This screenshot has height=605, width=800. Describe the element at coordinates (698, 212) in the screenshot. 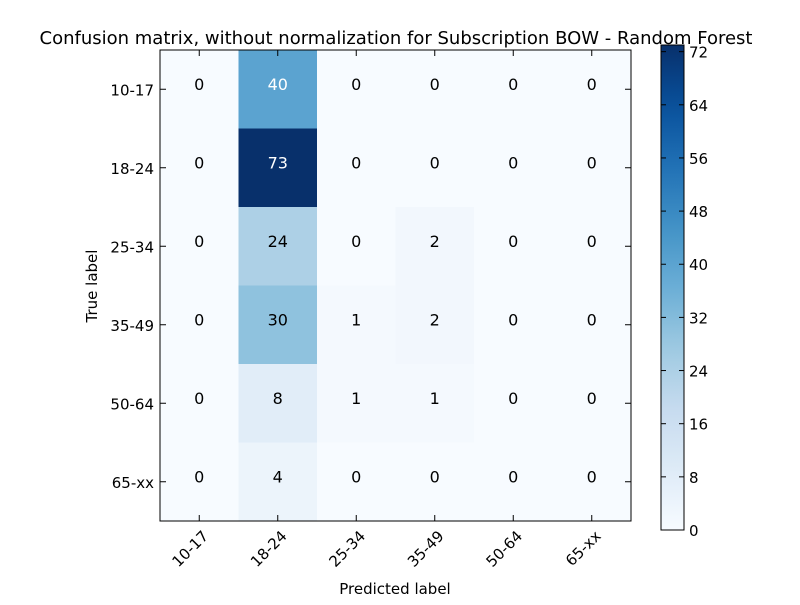

I see `colorbar-tick-label: 48` at that location.